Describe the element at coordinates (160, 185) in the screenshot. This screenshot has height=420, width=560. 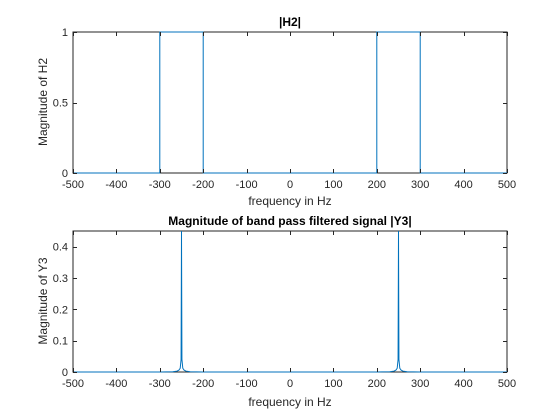
I see `h2-x-tick-label: -300` at that location.